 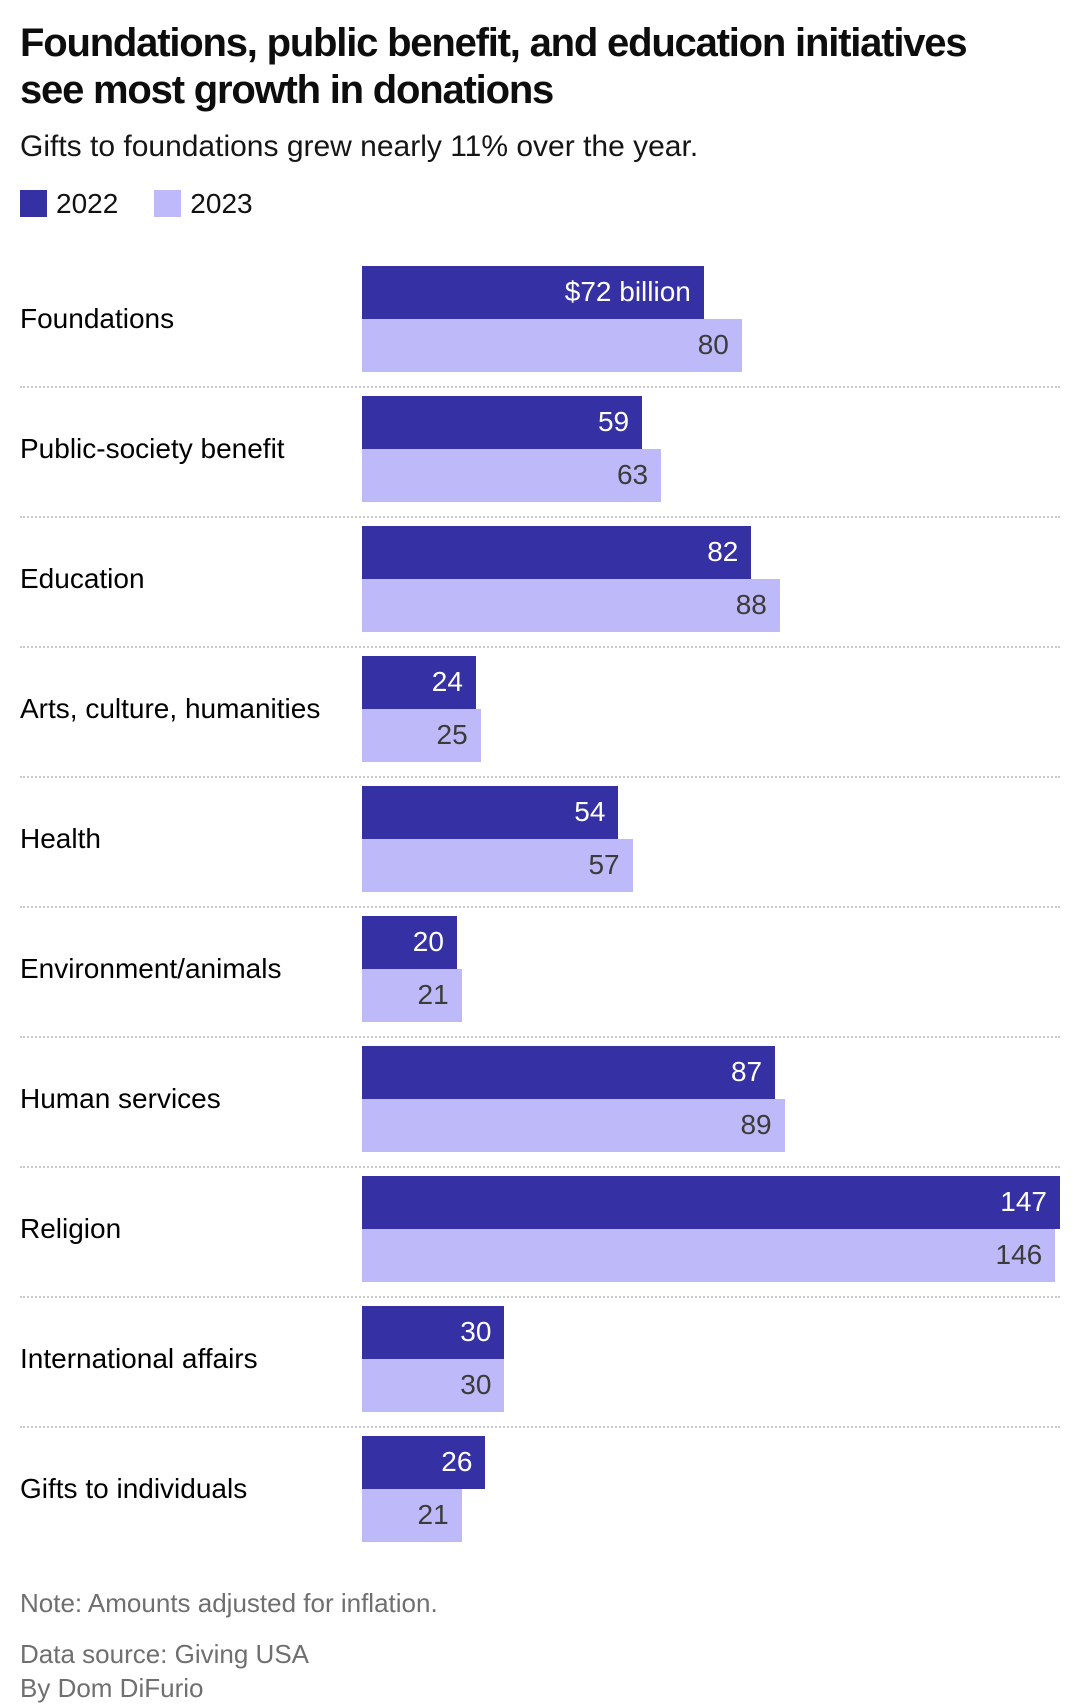 I want to click on bar-value-label: 63, so click(x=632, y=475).